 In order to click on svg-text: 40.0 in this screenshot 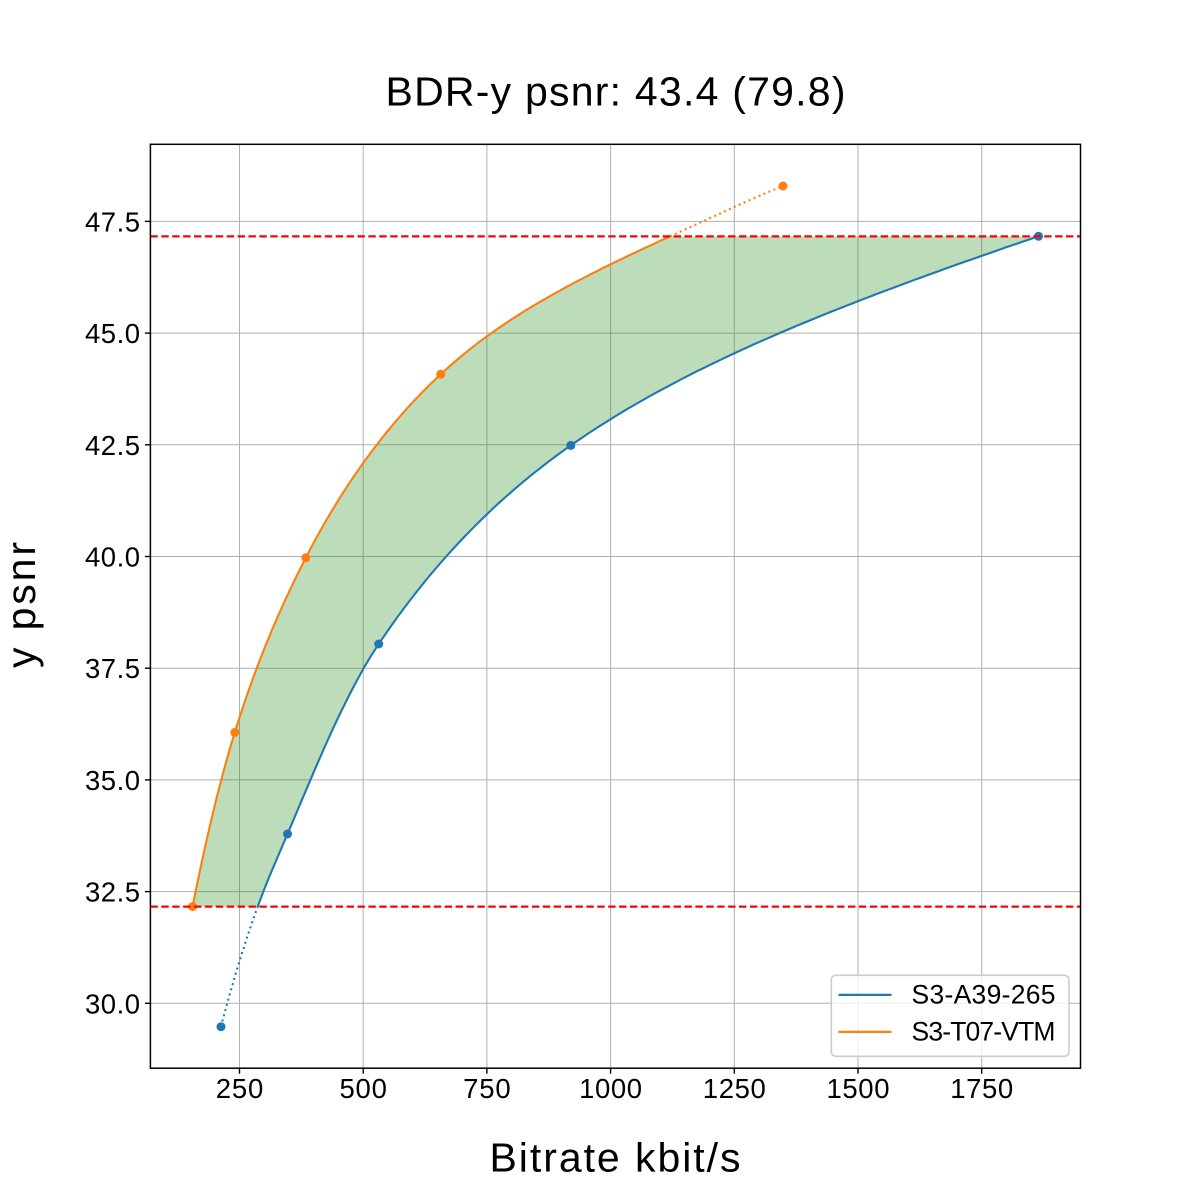, I will do `click(112, 557)`.